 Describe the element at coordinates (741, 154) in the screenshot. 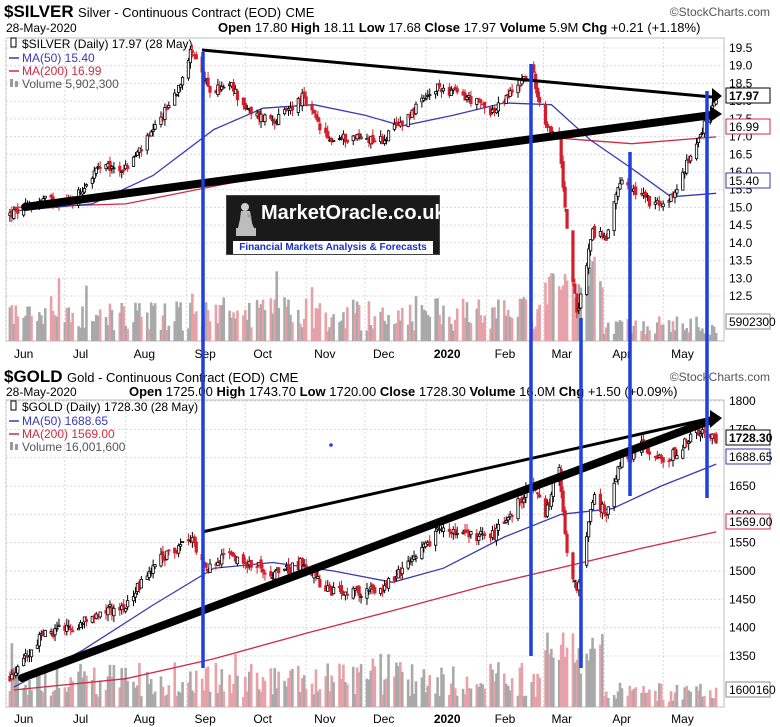

I see `silver-y-tick-label: 16.5` at that location.